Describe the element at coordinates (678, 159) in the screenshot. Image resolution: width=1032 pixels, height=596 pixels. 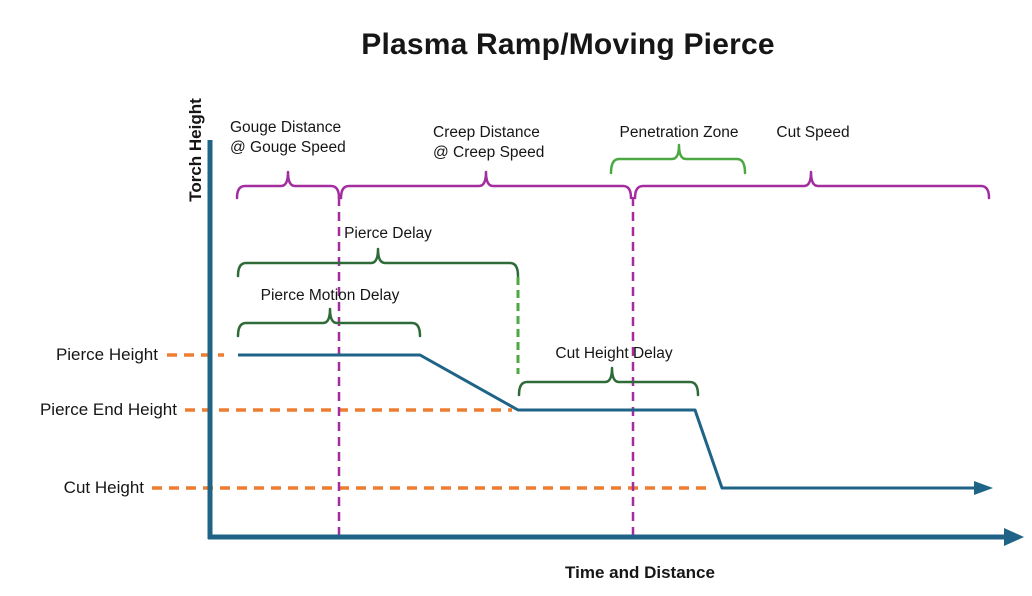
I see `penetration-zone-brace` at that location.